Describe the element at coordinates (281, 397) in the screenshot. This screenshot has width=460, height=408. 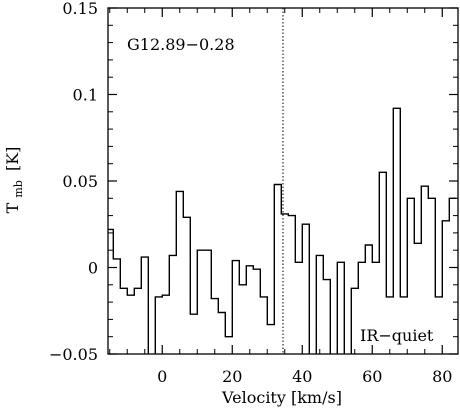
I see `x-axis-label: Velocity [km/s]` at that location.